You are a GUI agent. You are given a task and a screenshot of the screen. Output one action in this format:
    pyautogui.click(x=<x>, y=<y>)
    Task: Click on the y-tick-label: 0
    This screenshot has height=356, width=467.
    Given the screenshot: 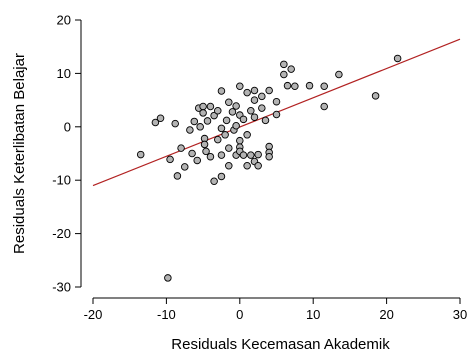 What is the action you would take?
    pyautogui.click(x=67, y=126)
    